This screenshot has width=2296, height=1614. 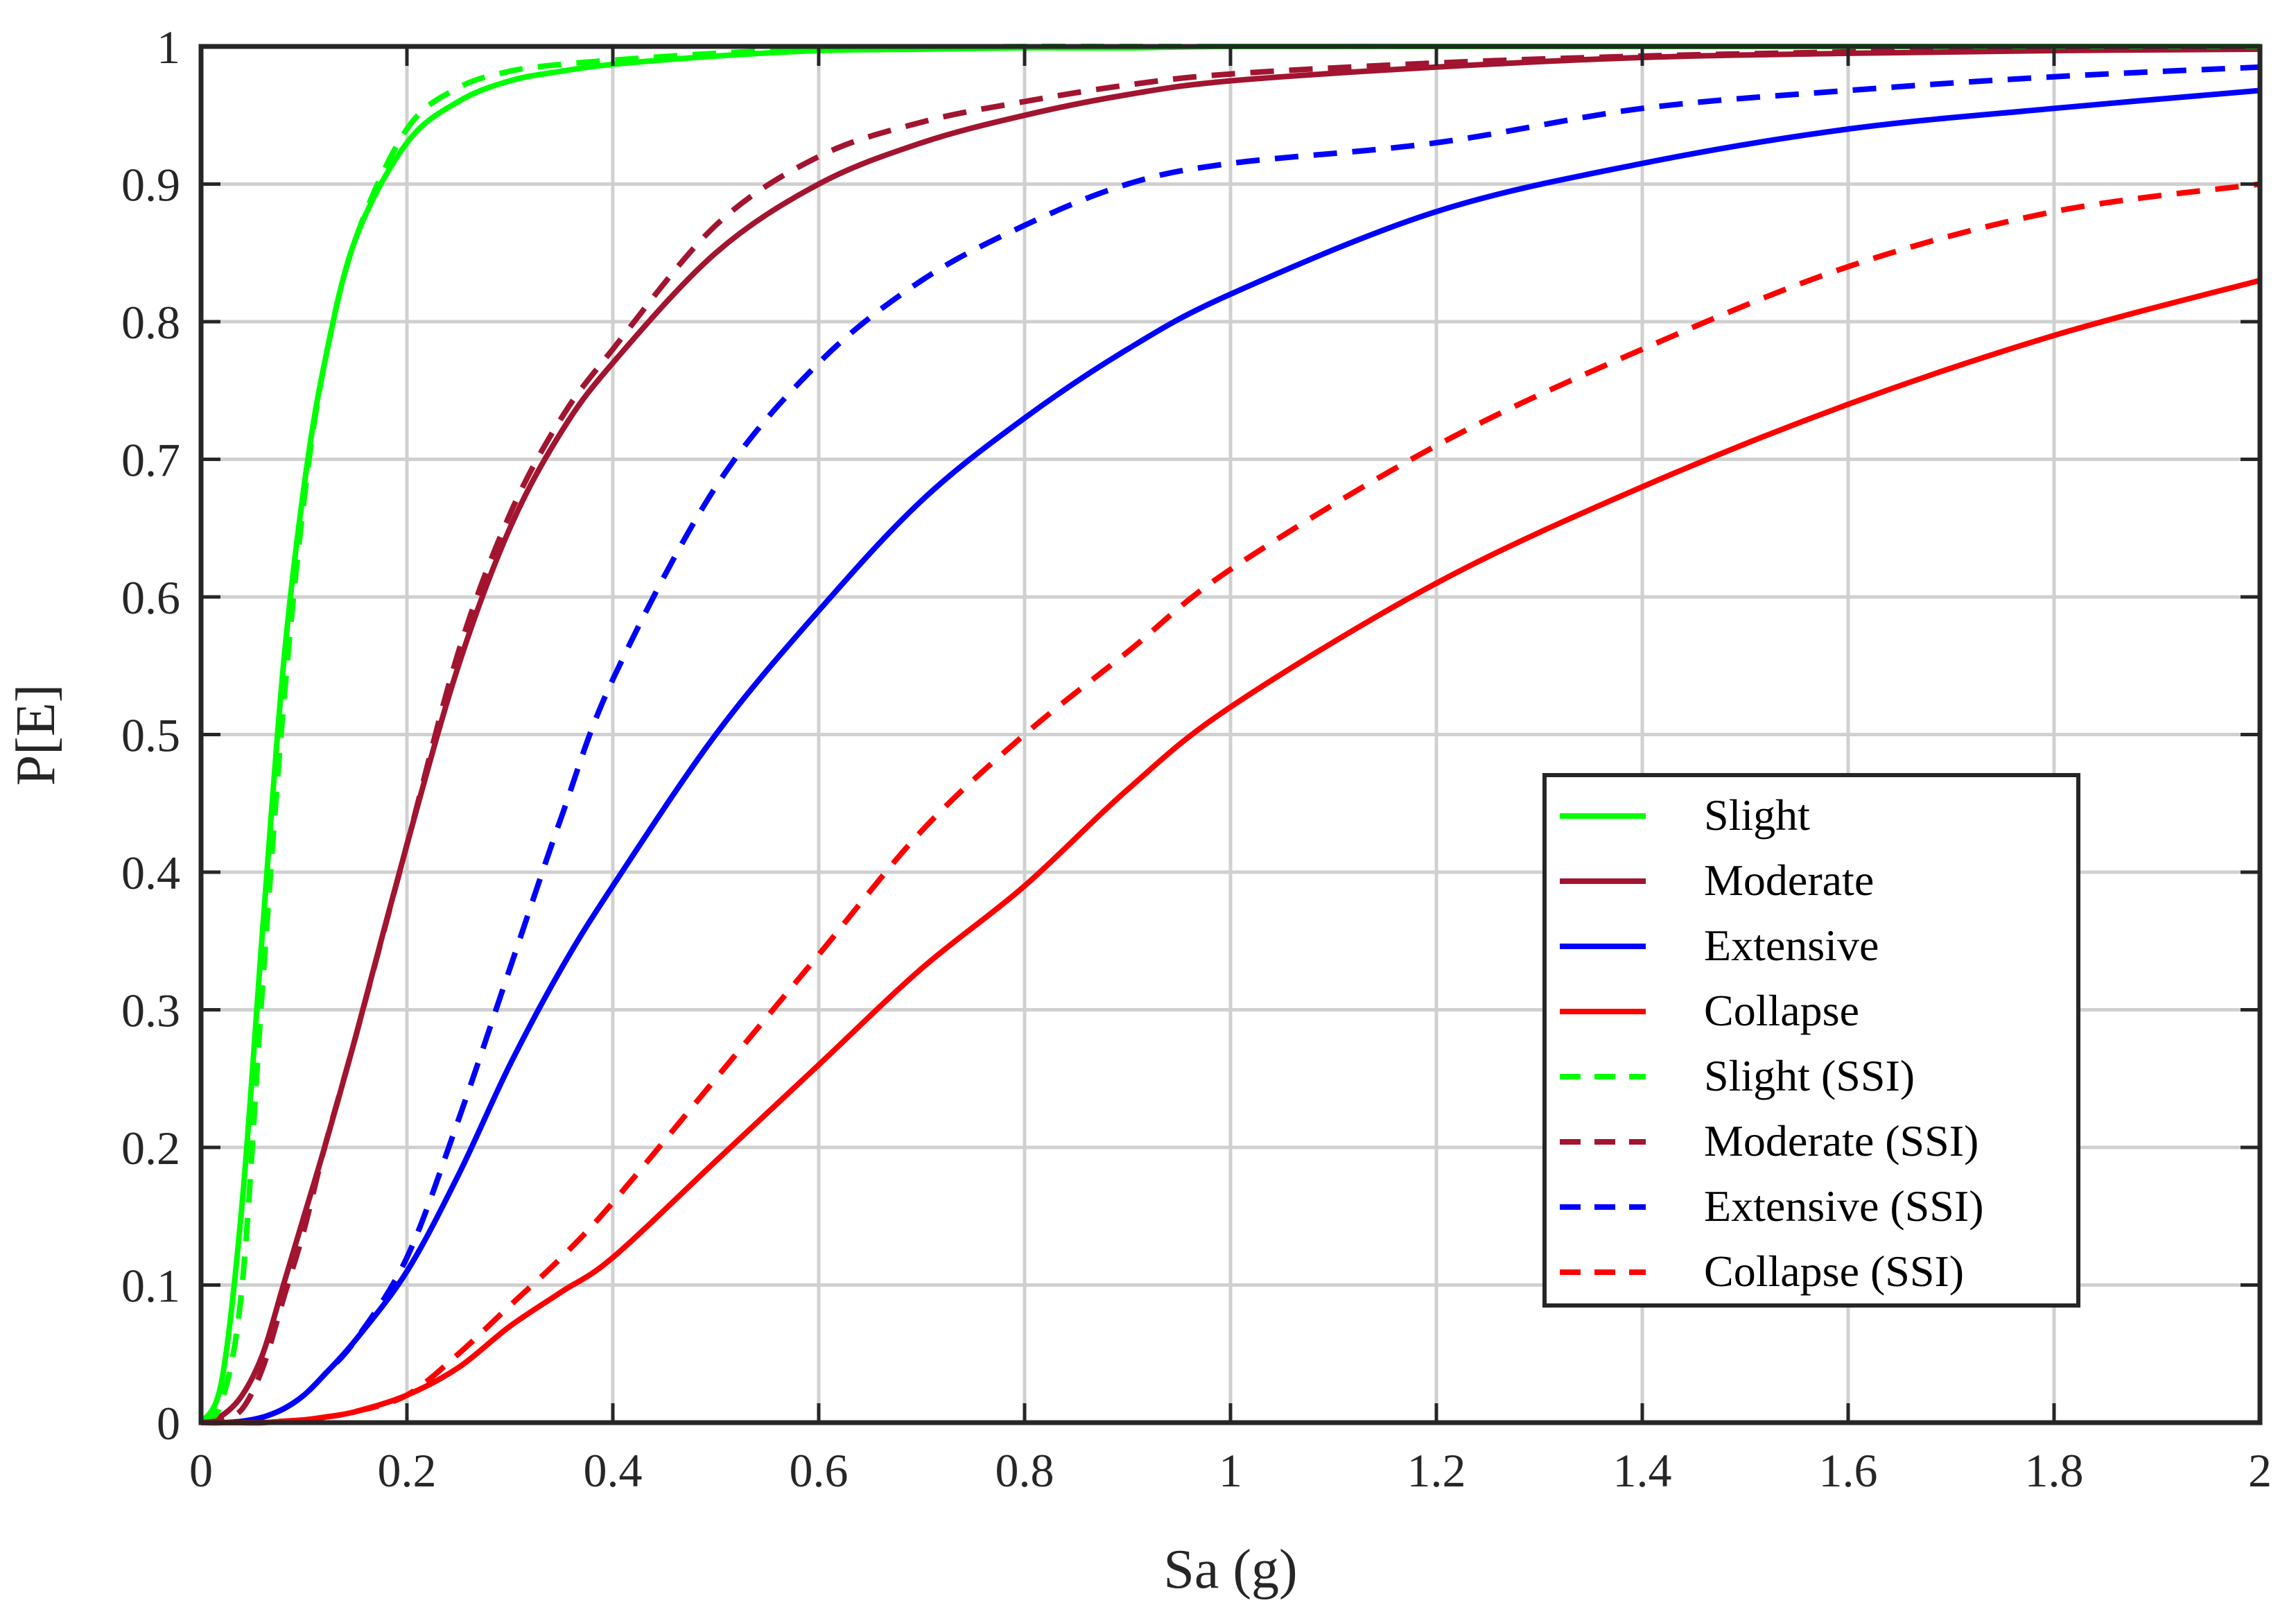 What do you see at coordinates (1791, 945) in the screenshot?
I see `legend-label-extensive: Extensive` at bounding box center [1791, 945].